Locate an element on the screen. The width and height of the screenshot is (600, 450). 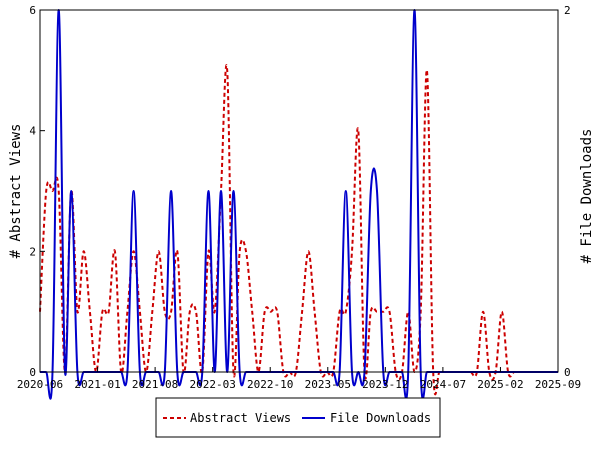
legend-box is located at coordinates (298, 417).